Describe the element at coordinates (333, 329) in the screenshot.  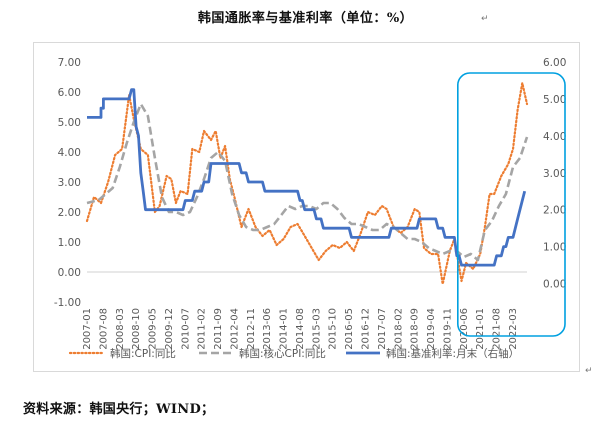
I see `x-axis-tick-label: 2015-10` at that location.